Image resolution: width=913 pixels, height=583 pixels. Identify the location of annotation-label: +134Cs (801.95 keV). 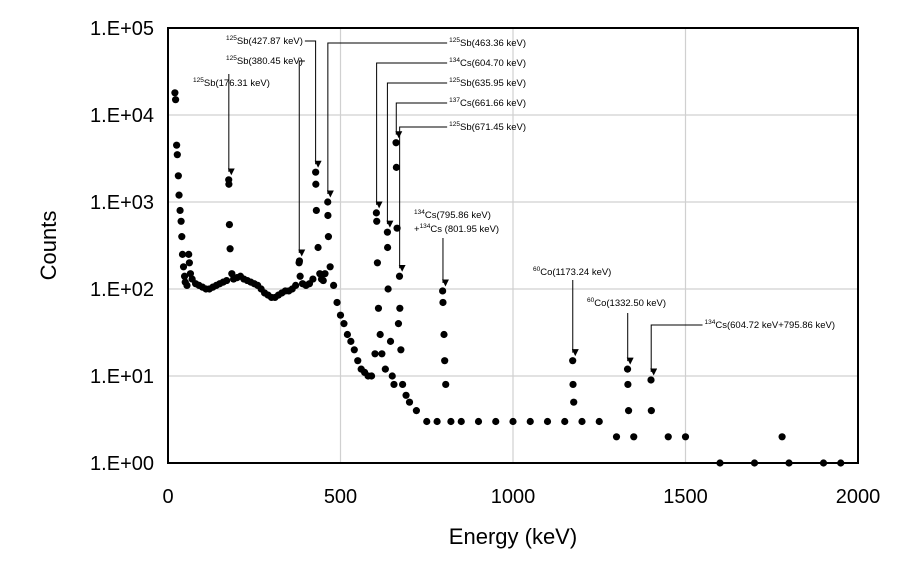
(456, 229).